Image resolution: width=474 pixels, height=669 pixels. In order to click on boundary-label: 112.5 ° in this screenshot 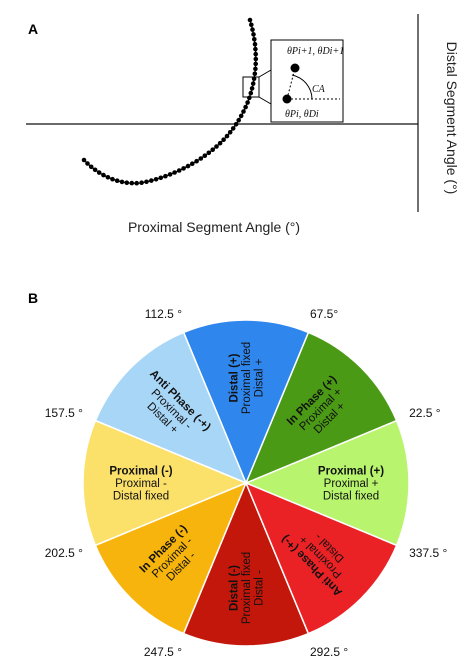, I will do `click(163, 314)`.